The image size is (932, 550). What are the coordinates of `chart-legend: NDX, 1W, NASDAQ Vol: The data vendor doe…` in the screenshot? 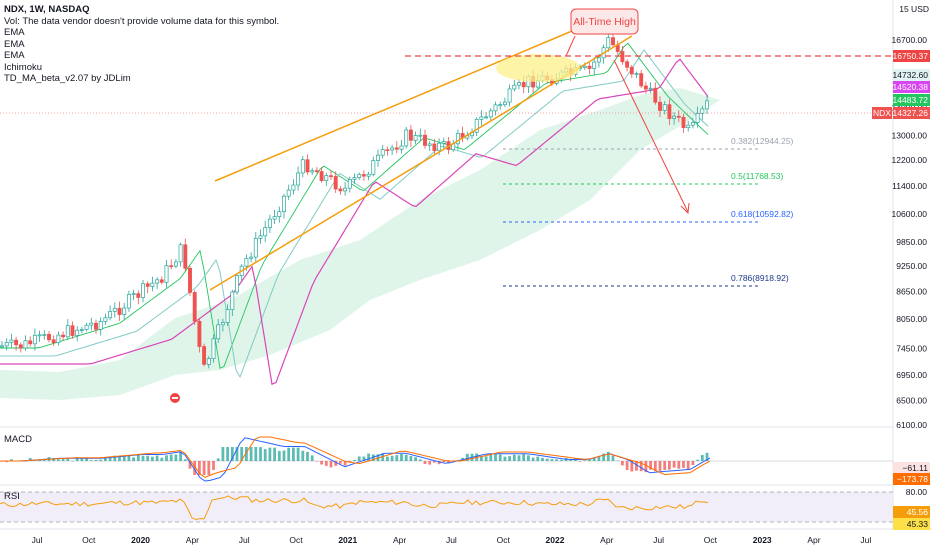 It's located at (141, 44).